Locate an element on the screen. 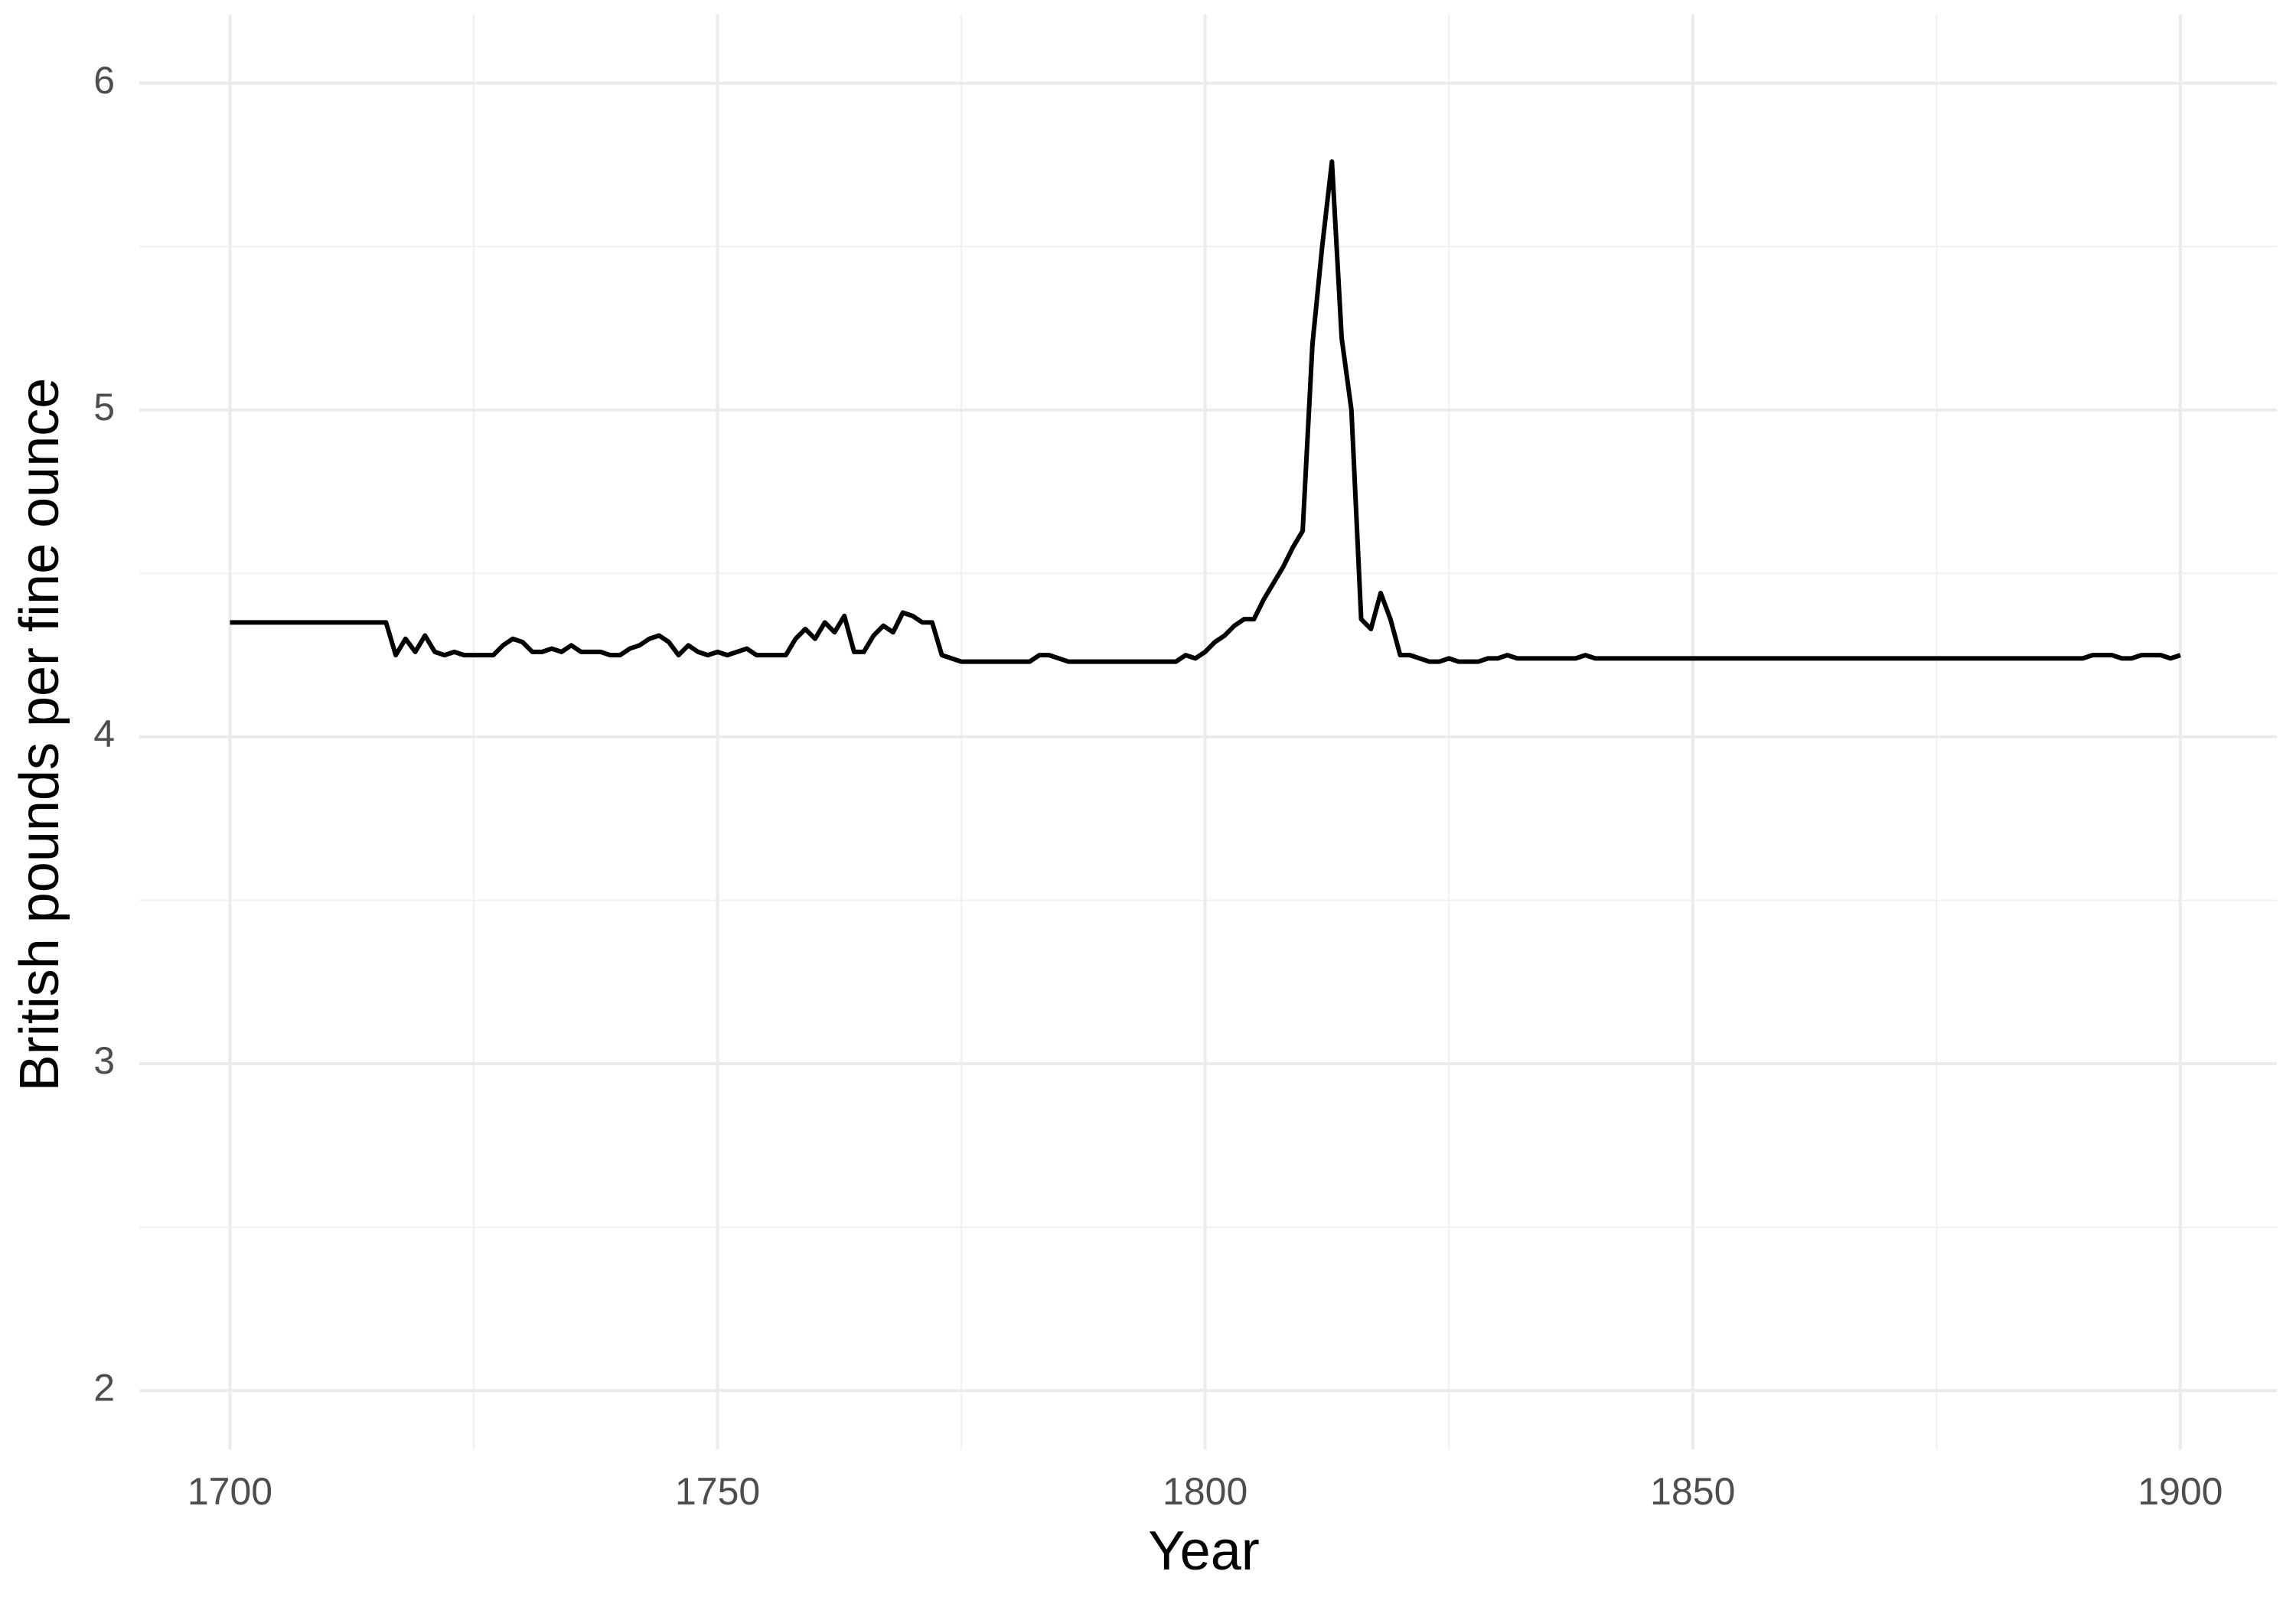 Image resolution: width=2296 pixels, height=1607 pixels. x-tick-label: 1850 is located at coordinates (1692, 1491).